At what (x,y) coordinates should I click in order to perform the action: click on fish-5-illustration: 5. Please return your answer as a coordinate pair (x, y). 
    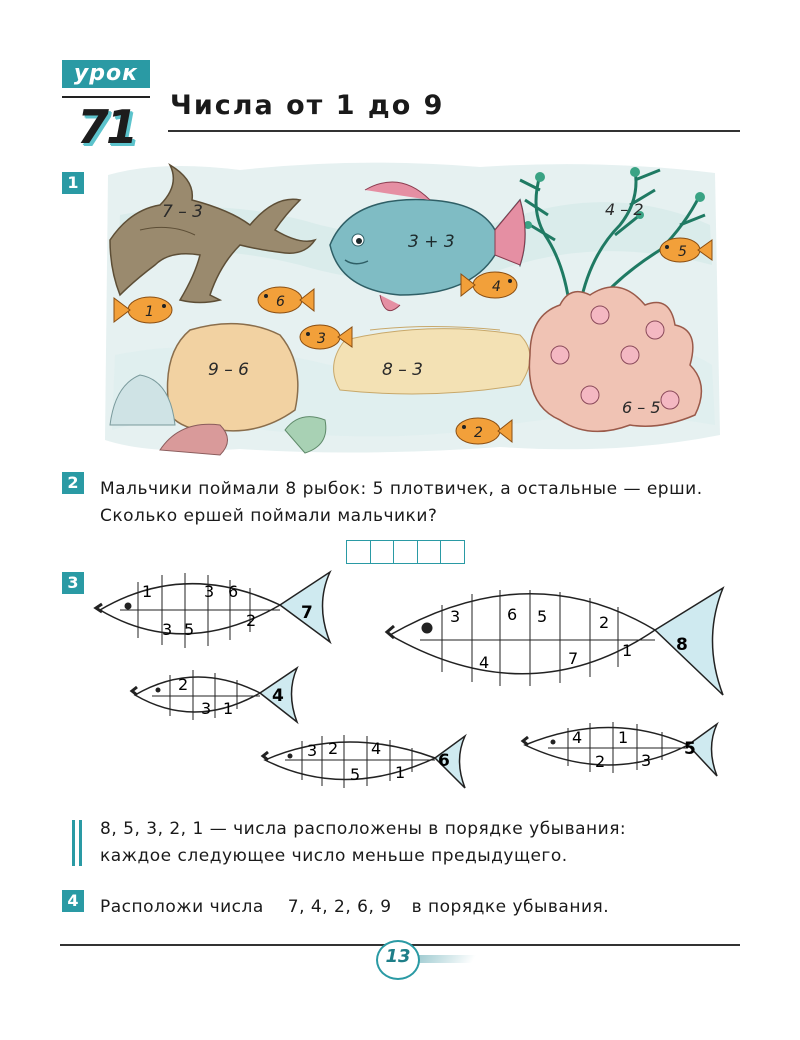
    Looking at the image, I should click on (686, 250).